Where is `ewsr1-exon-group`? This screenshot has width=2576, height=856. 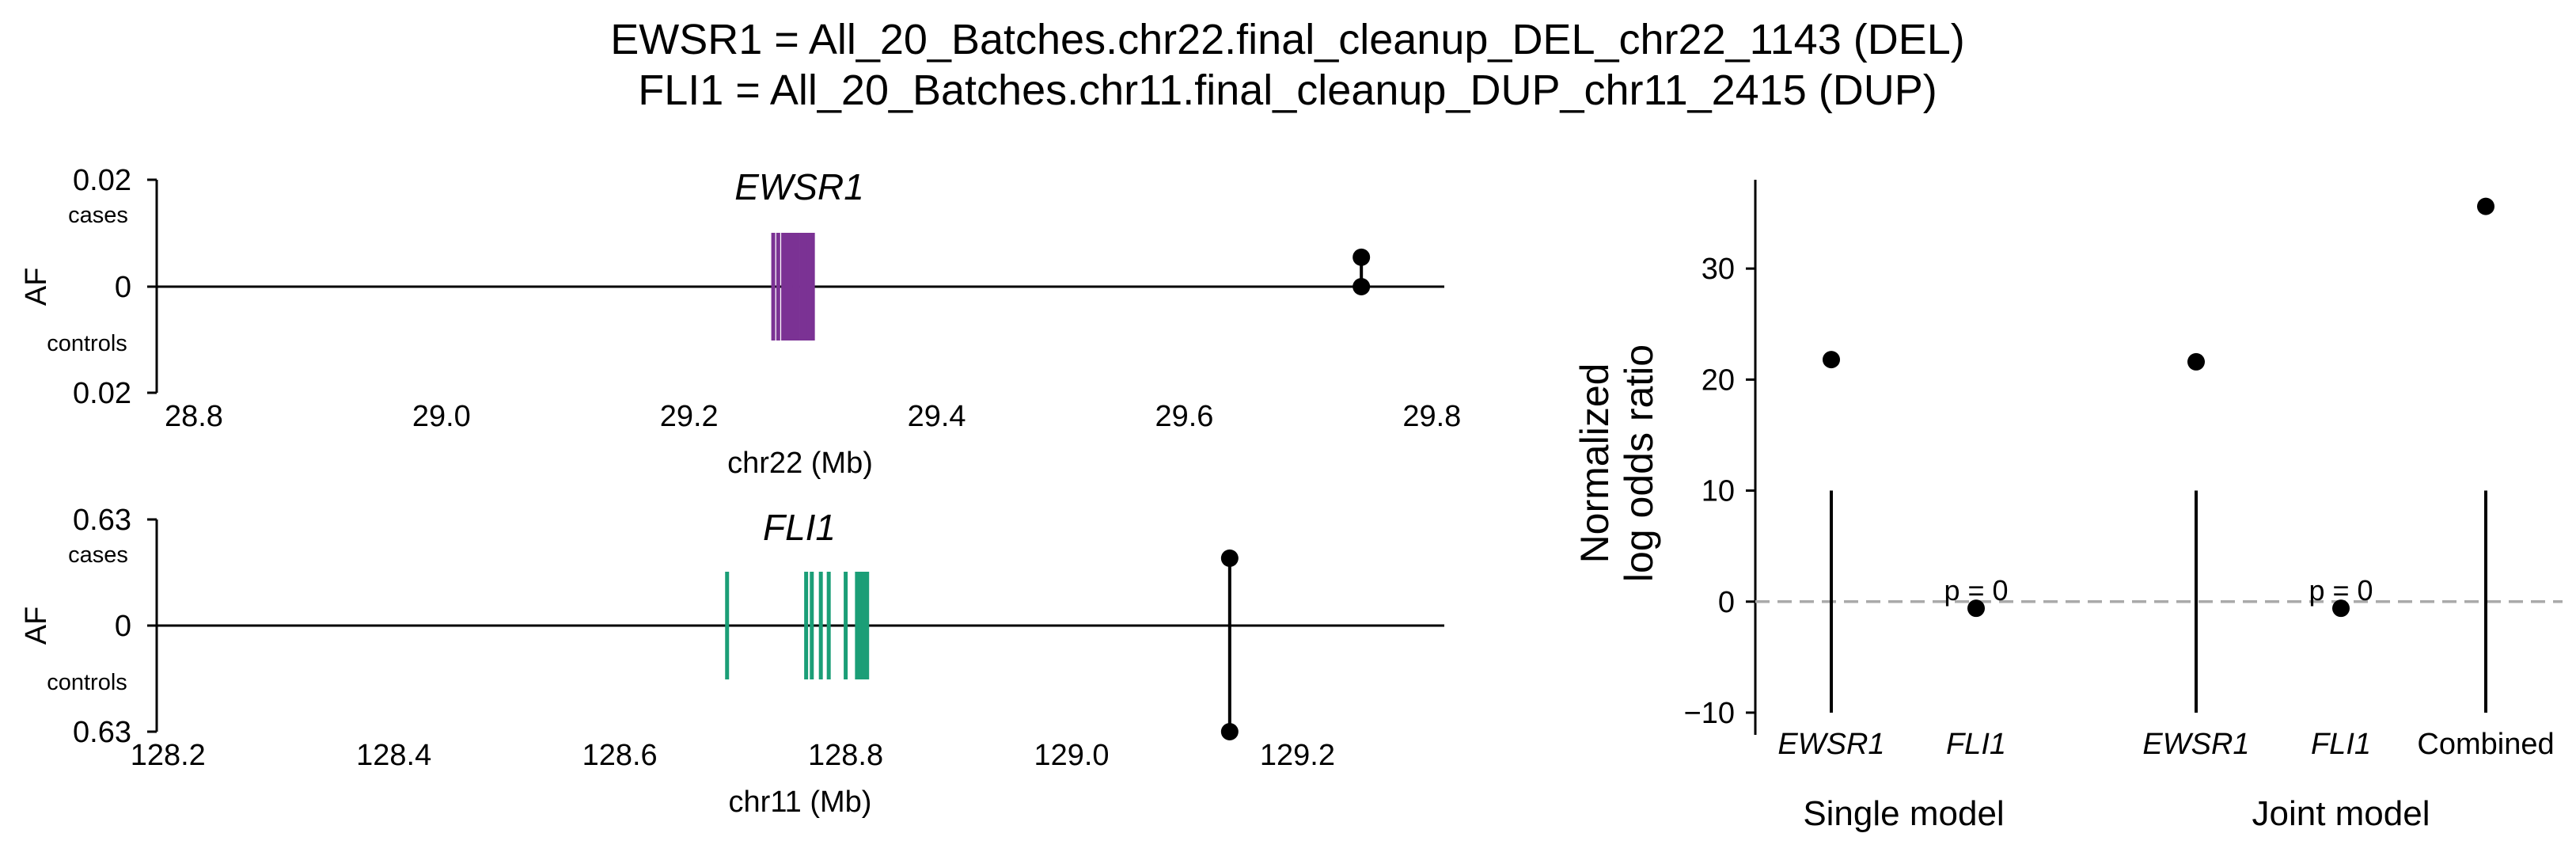 ewsr1-exon-group is located at coordinates (793, 286).